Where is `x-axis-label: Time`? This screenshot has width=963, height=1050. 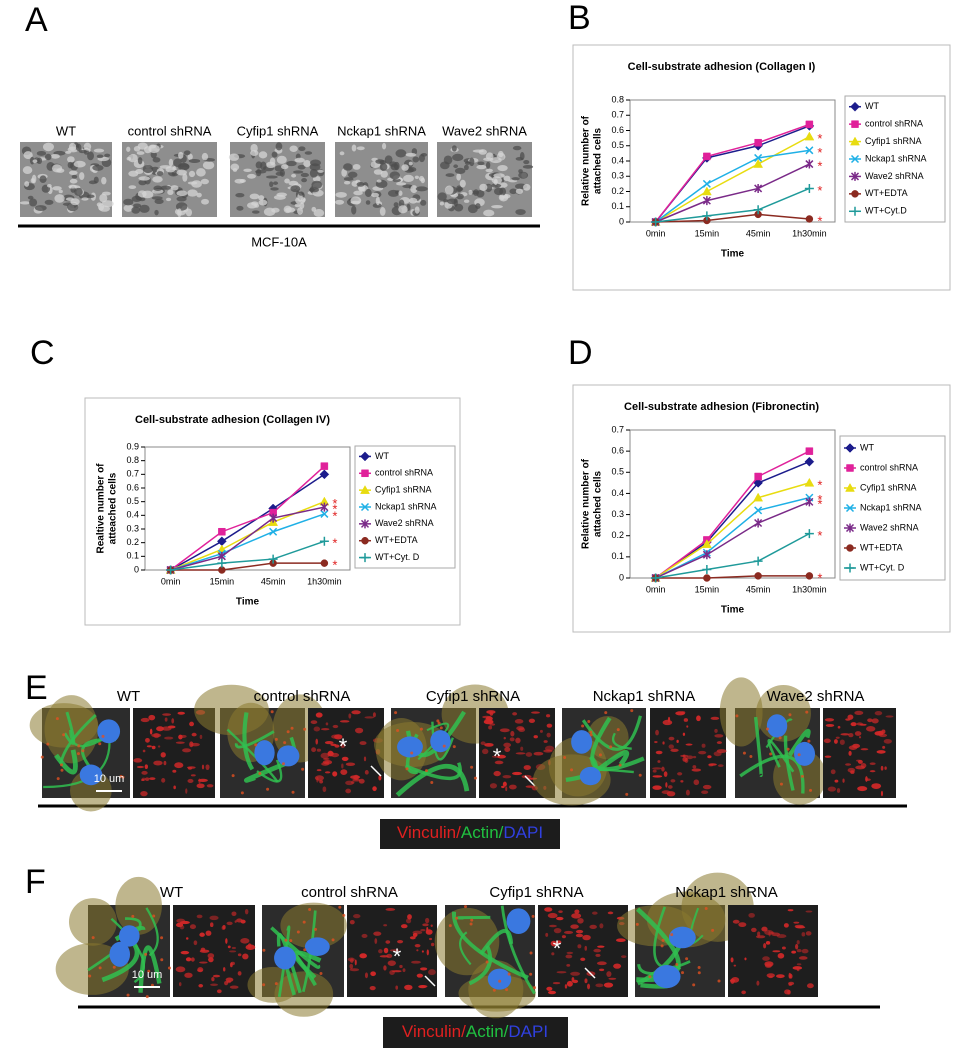
x-axis-label: Time is located at coordinates (733, 610).